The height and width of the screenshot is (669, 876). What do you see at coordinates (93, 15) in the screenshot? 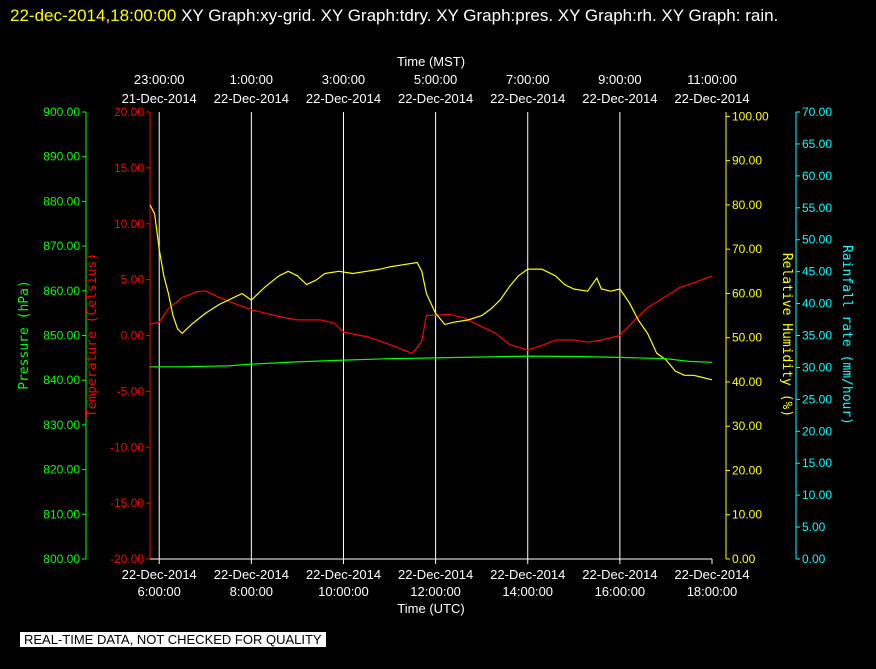
I see `header-timestamp: 22-dec-2014,18:00:00` at bounding box center [93, 15].